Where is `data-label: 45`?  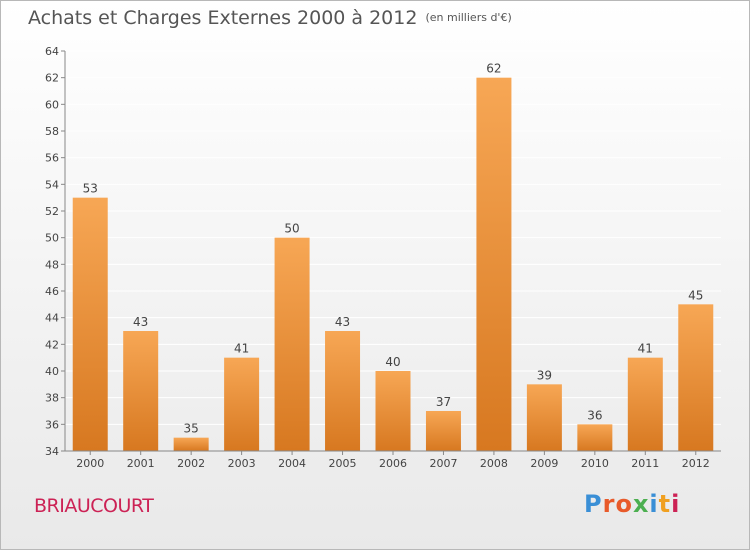
data-label: 45 is located at coordinates (695, 295).